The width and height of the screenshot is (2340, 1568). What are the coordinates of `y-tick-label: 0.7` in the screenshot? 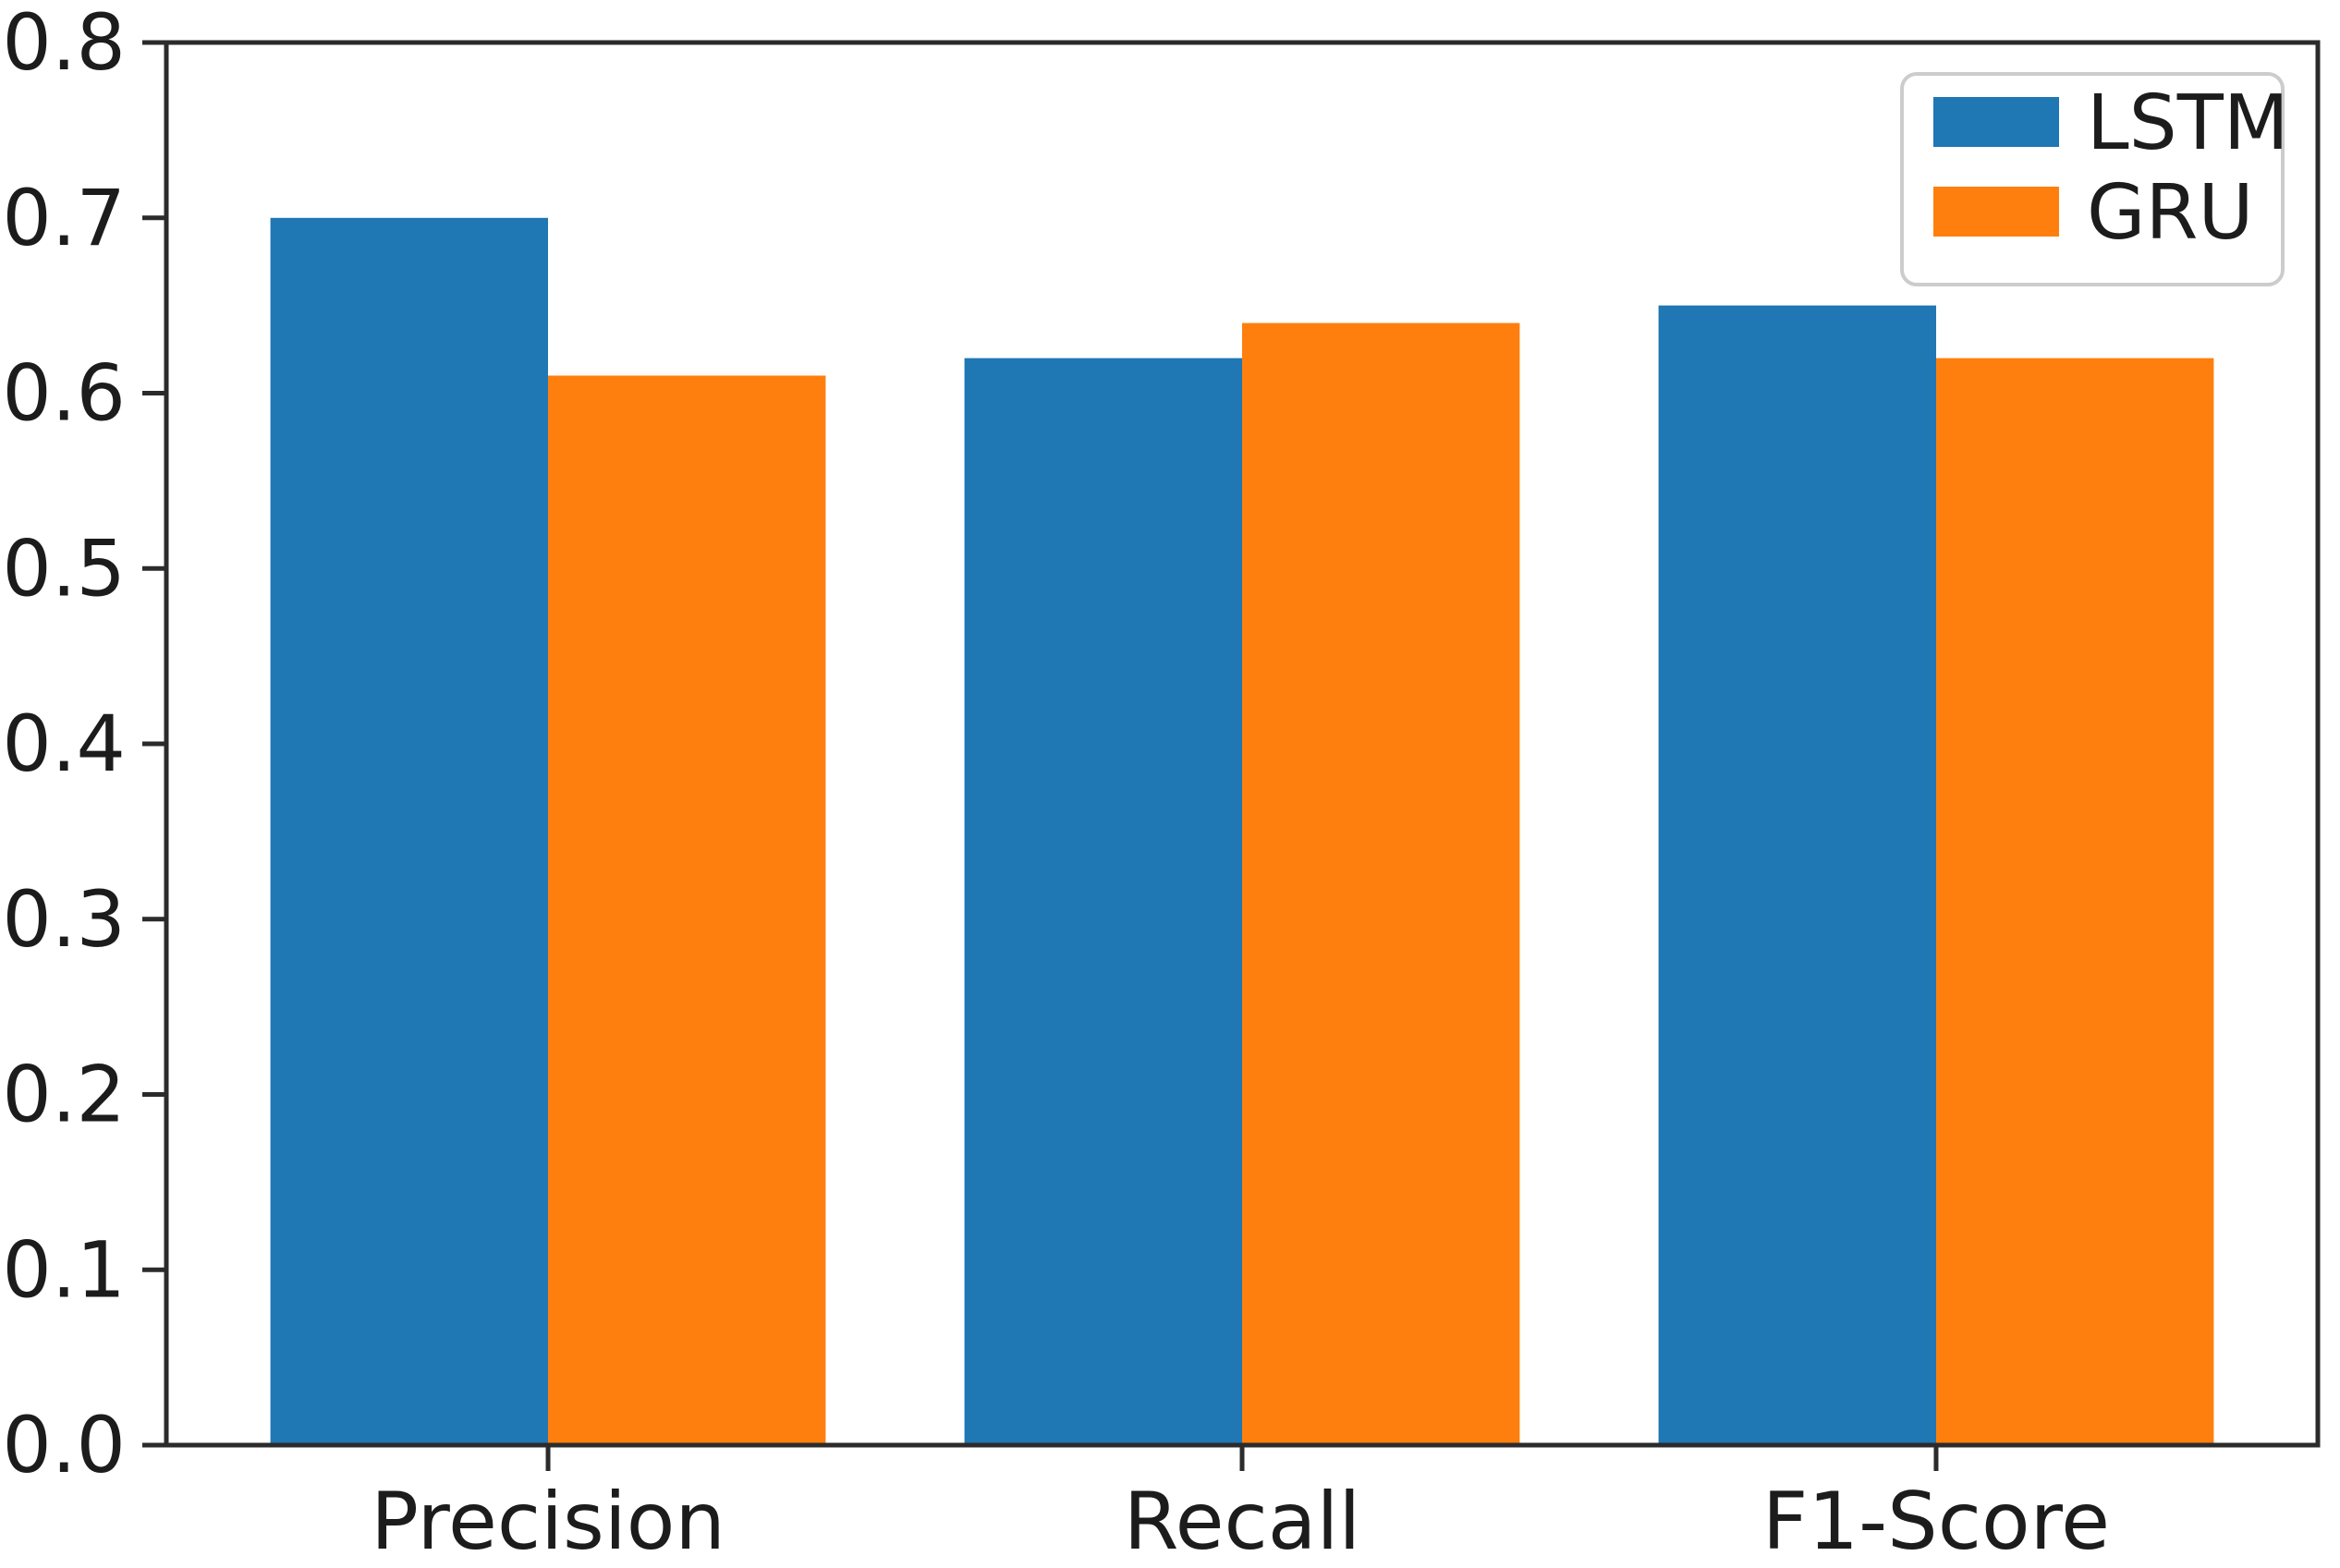 It's located at (64, 218).